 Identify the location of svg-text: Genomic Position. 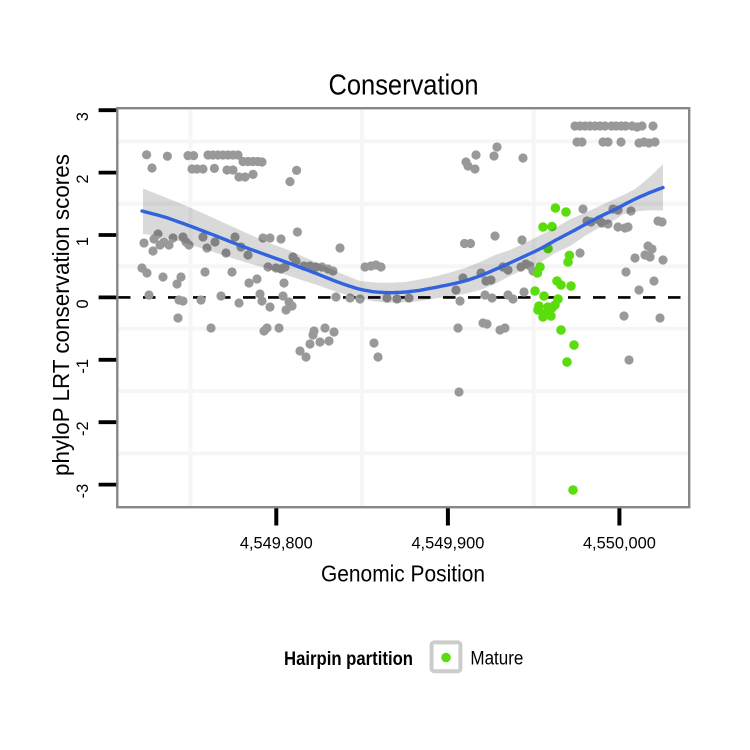
(403, 574).